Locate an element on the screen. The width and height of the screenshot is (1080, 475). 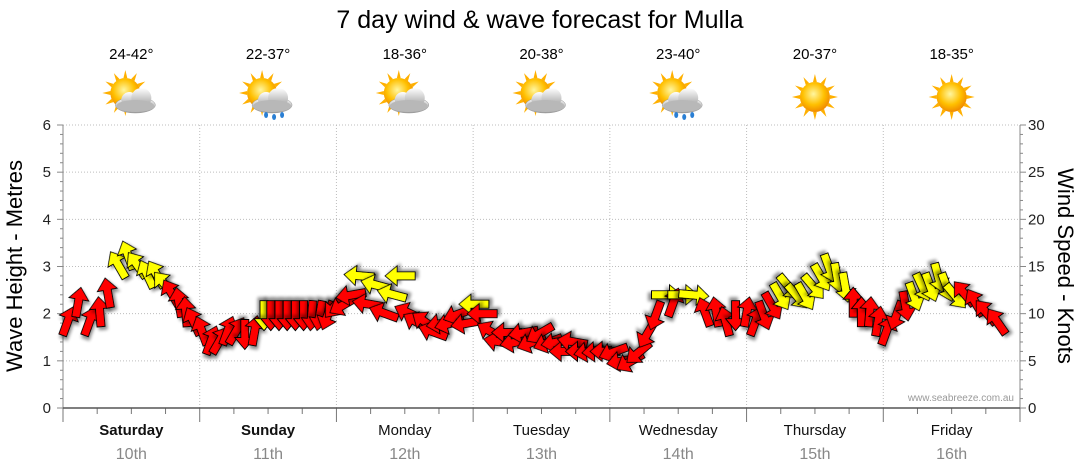
left-tick-label: 3 is located at coordinates (47, 267).